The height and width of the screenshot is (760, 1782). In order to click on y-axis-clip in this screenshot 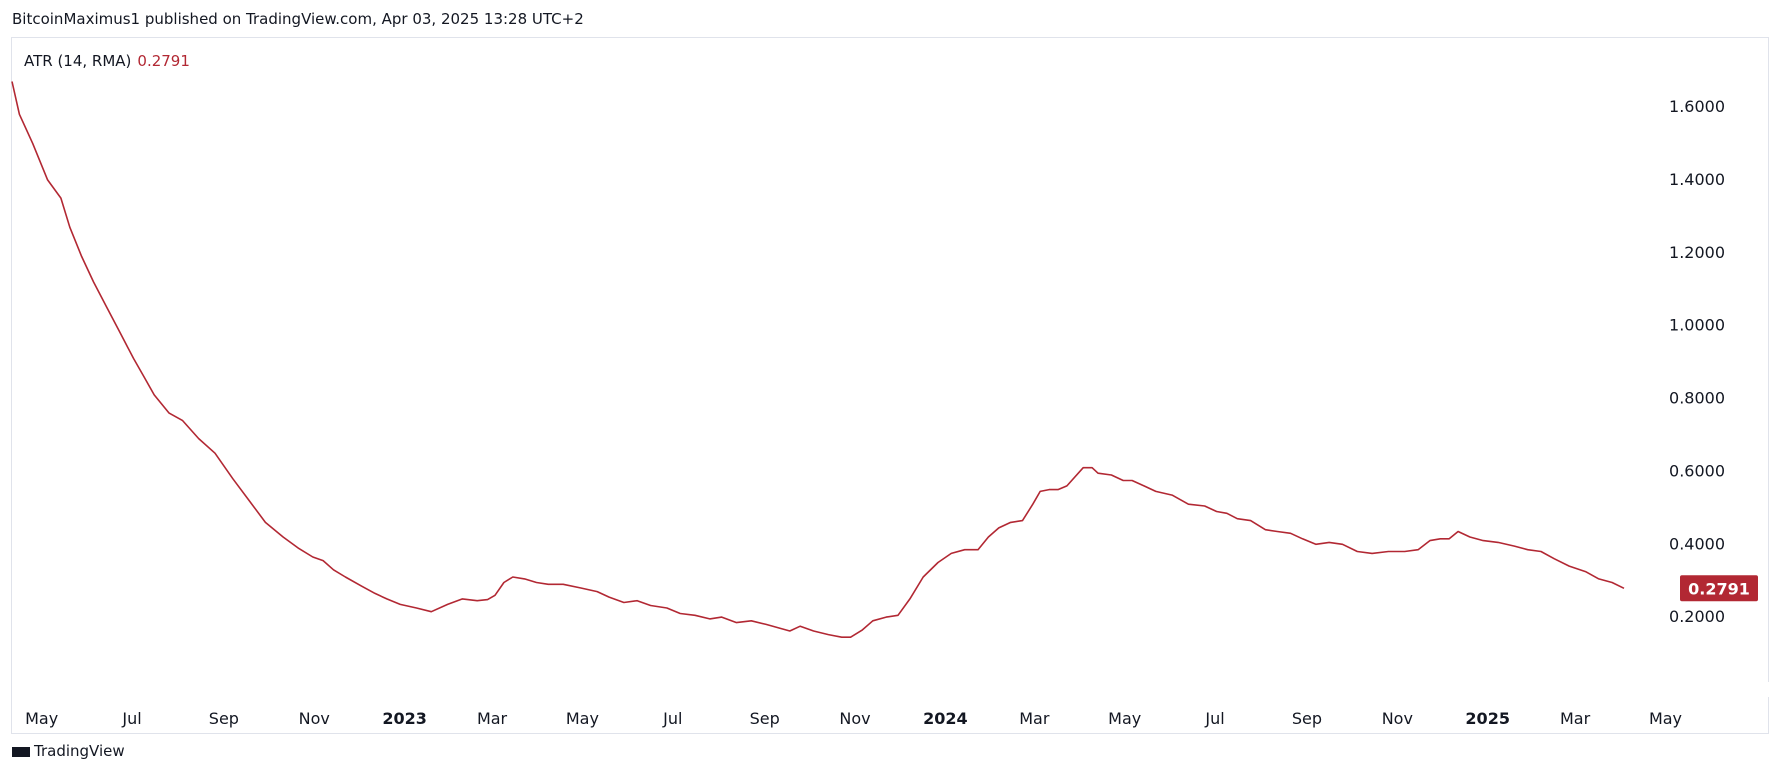, I will do `click(1685, 689)`.